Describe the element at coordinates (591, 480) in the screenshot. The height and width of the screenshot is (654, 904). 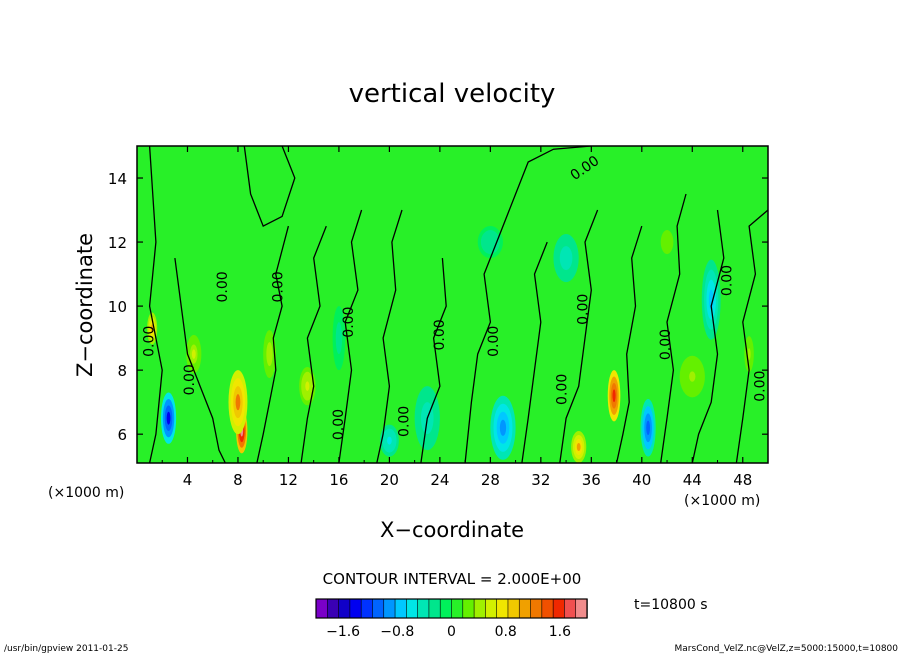
I see `x-tick-label: 36` at that location.